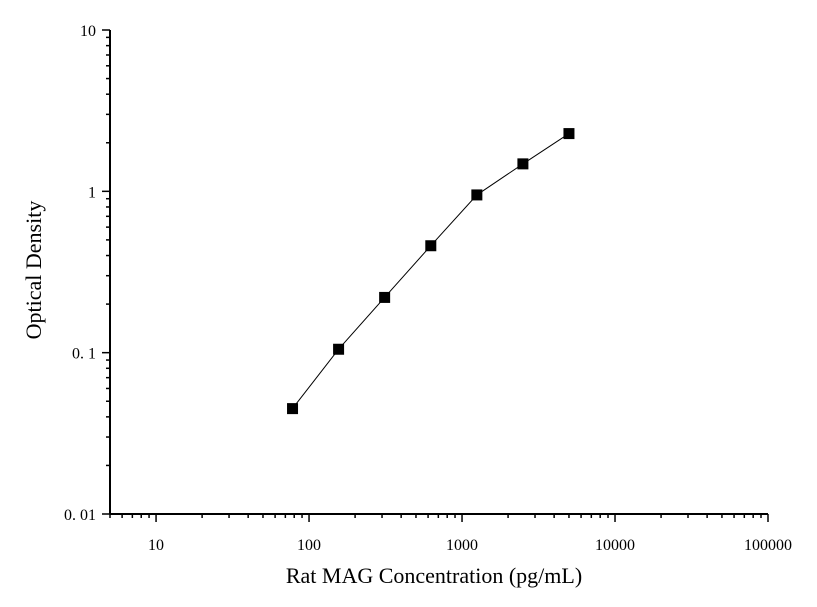 This screenshot has height=607, width=817. What do you see at coordinates (434, 575) in the screenshot?
I see `x-axis-title: Rat MAG Concentration (pg/mL)` at bounding box center [434, 575].